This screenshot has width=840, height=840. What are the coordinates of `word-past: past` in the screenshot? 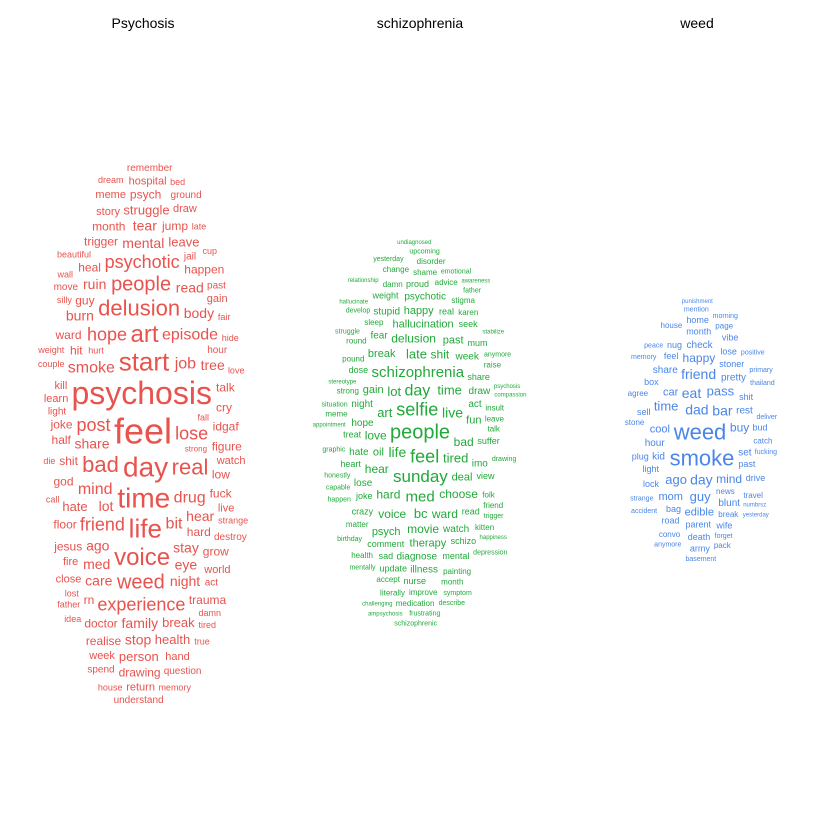 It's located at (453, 341).